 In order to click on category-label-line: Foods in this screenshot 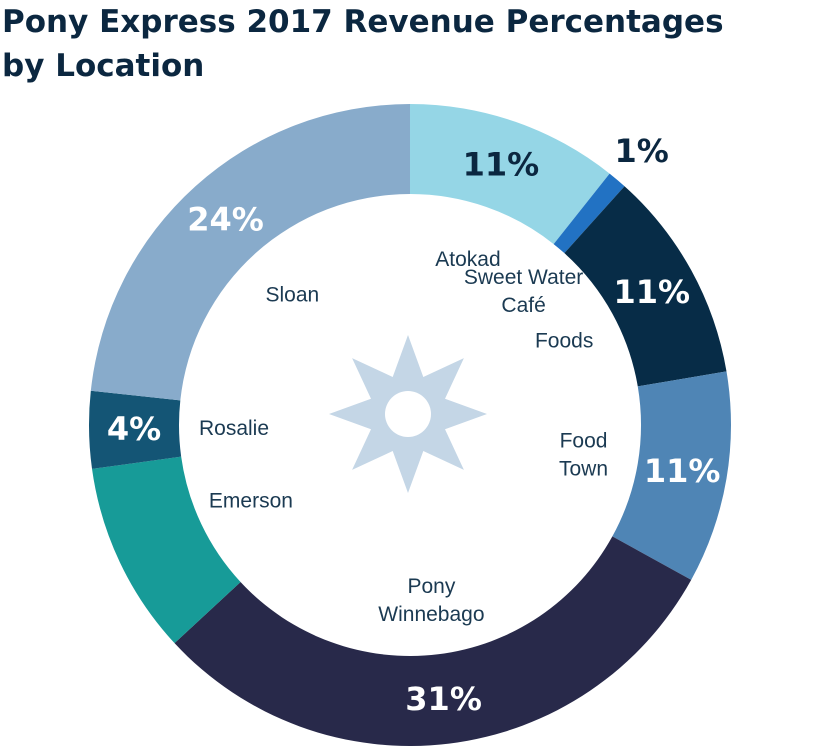, I will do `click(564, 340)`.